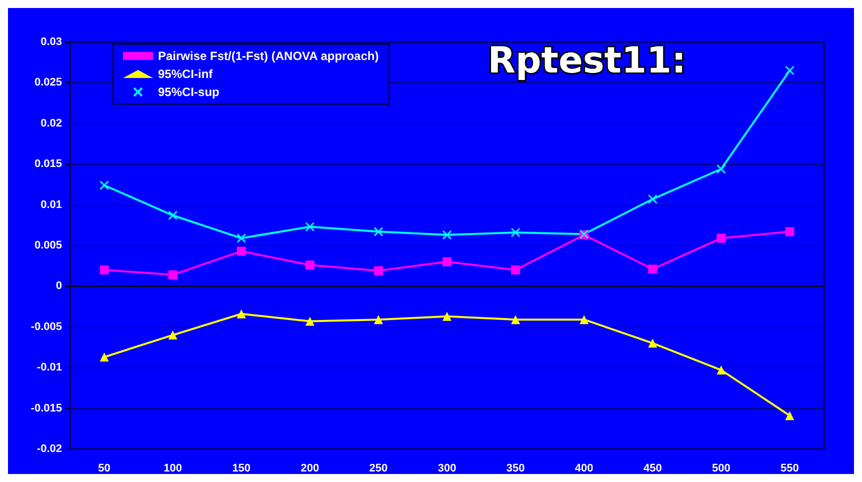  Describe the element at coordinates (104, 468) in the screenshot. I see `x-tick-label: 50` at that location.